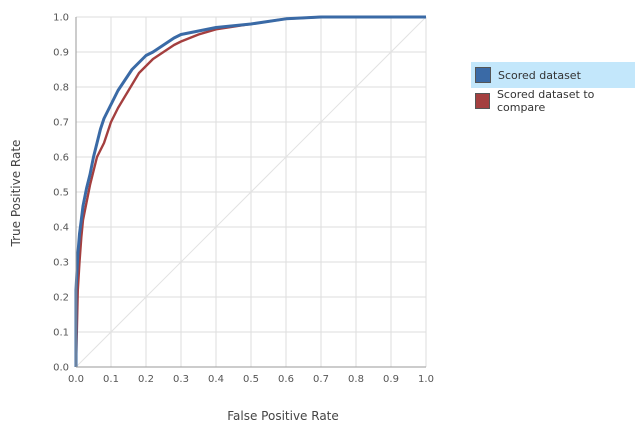 The width and height of the screenshot is (640, 430). Describe the element at coordinates (181, 379) in the screenshot. I see `x-tick-label: 0.3` at that location.